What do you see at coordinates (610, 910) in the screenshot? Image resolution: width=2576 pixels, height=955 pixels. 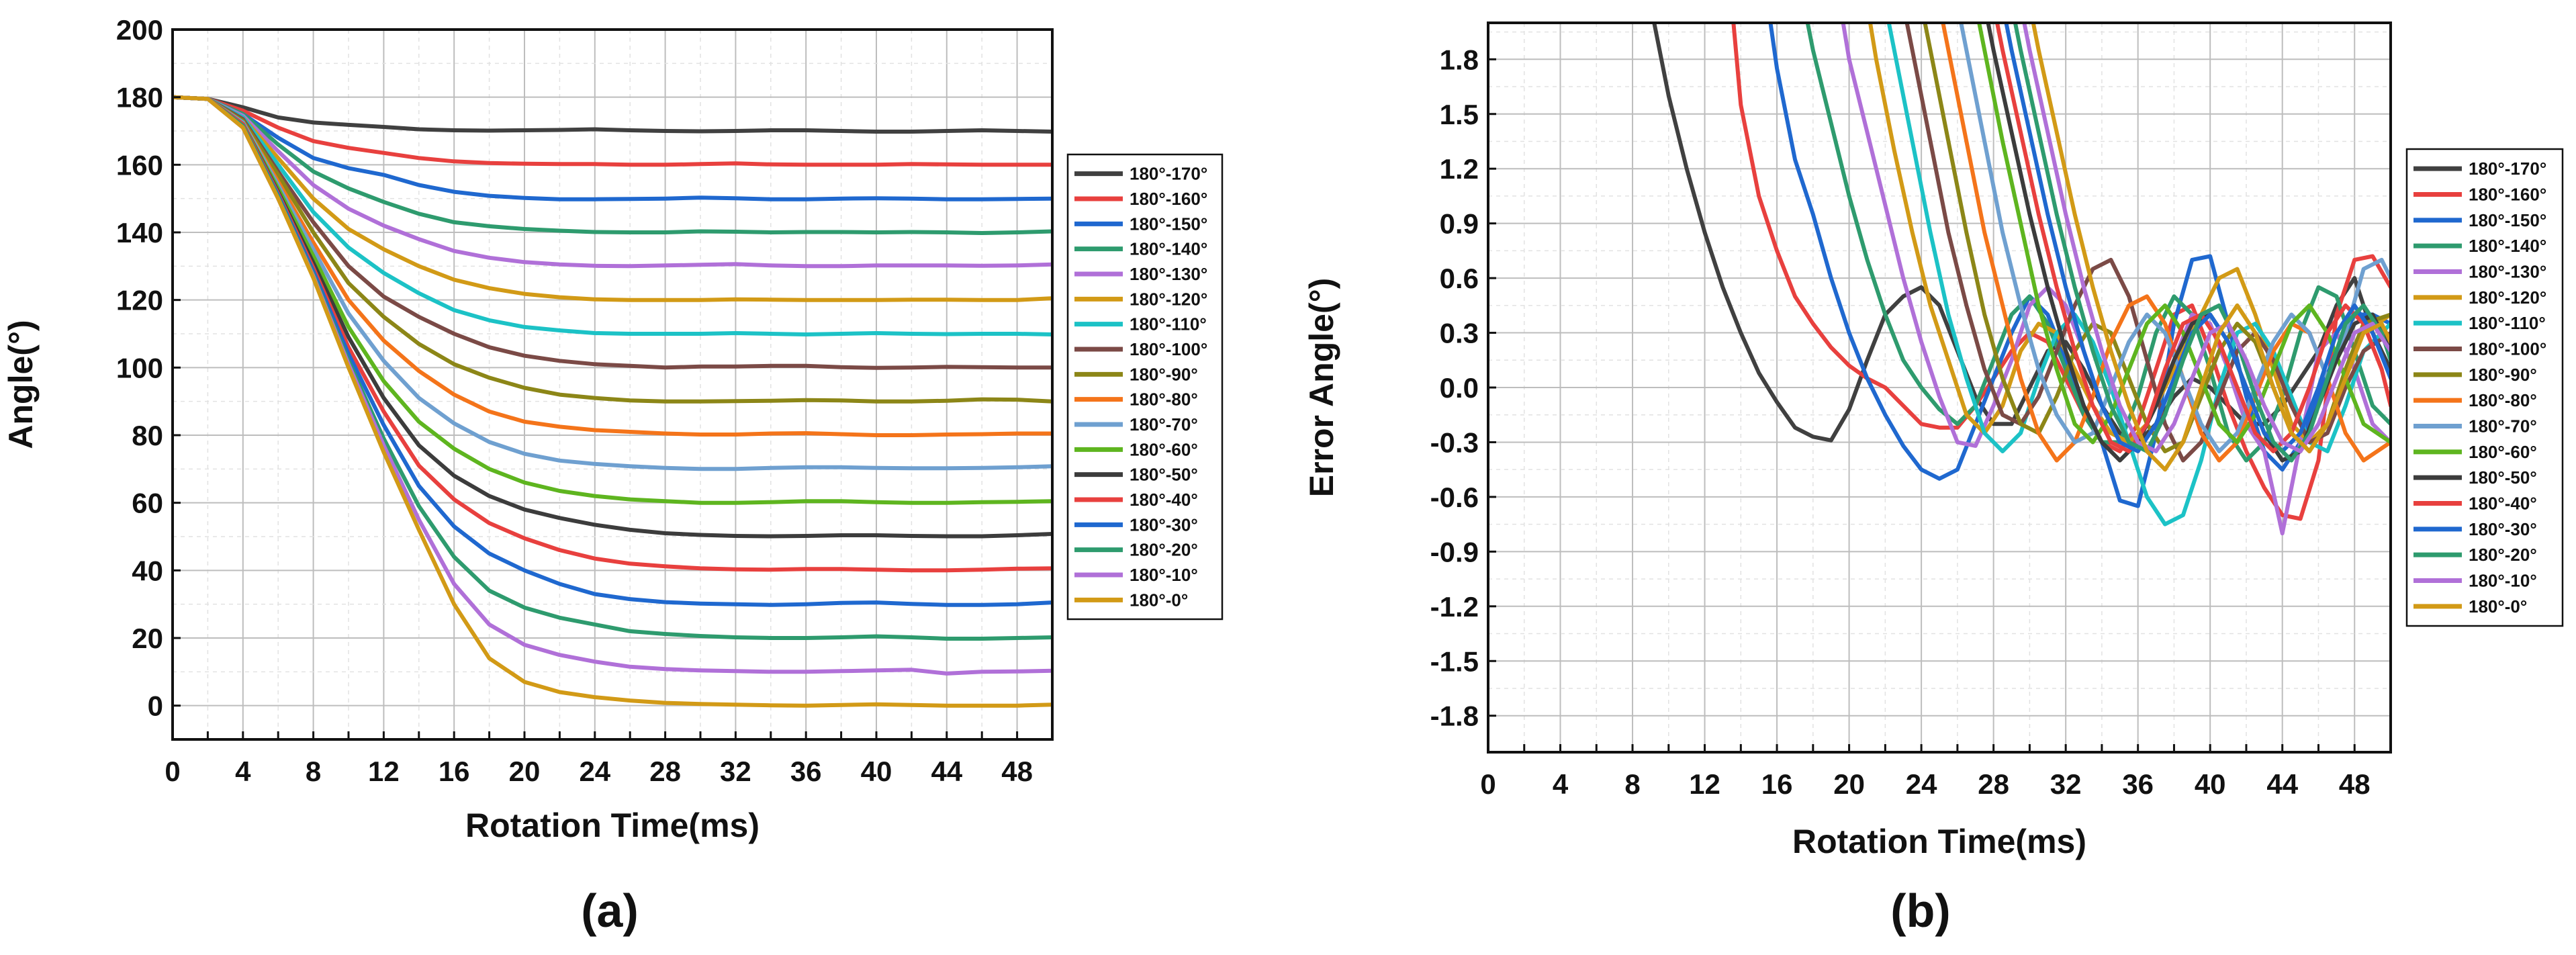 I see `panel-label-a: (a)` at bounding box center [610, 910].